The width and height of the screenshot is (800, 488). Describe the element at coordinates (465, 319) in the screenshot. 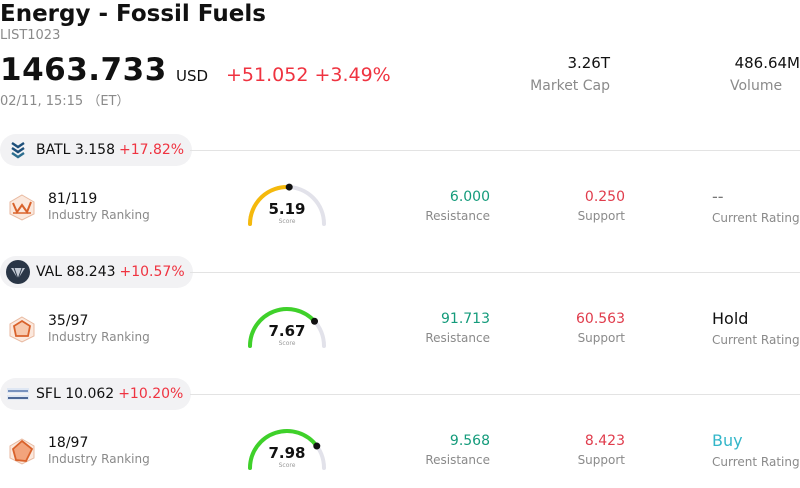

I see `resistance-value: 91.713` at that location.